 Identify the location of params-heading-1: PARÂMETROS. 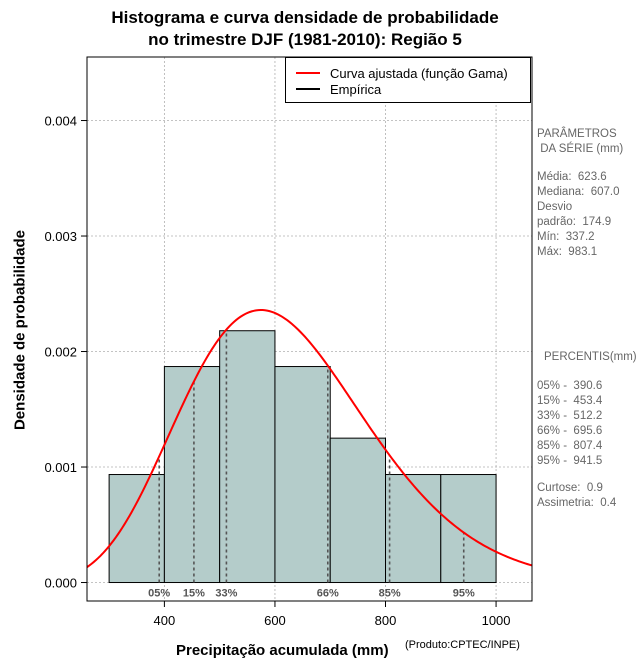
(577, 134).